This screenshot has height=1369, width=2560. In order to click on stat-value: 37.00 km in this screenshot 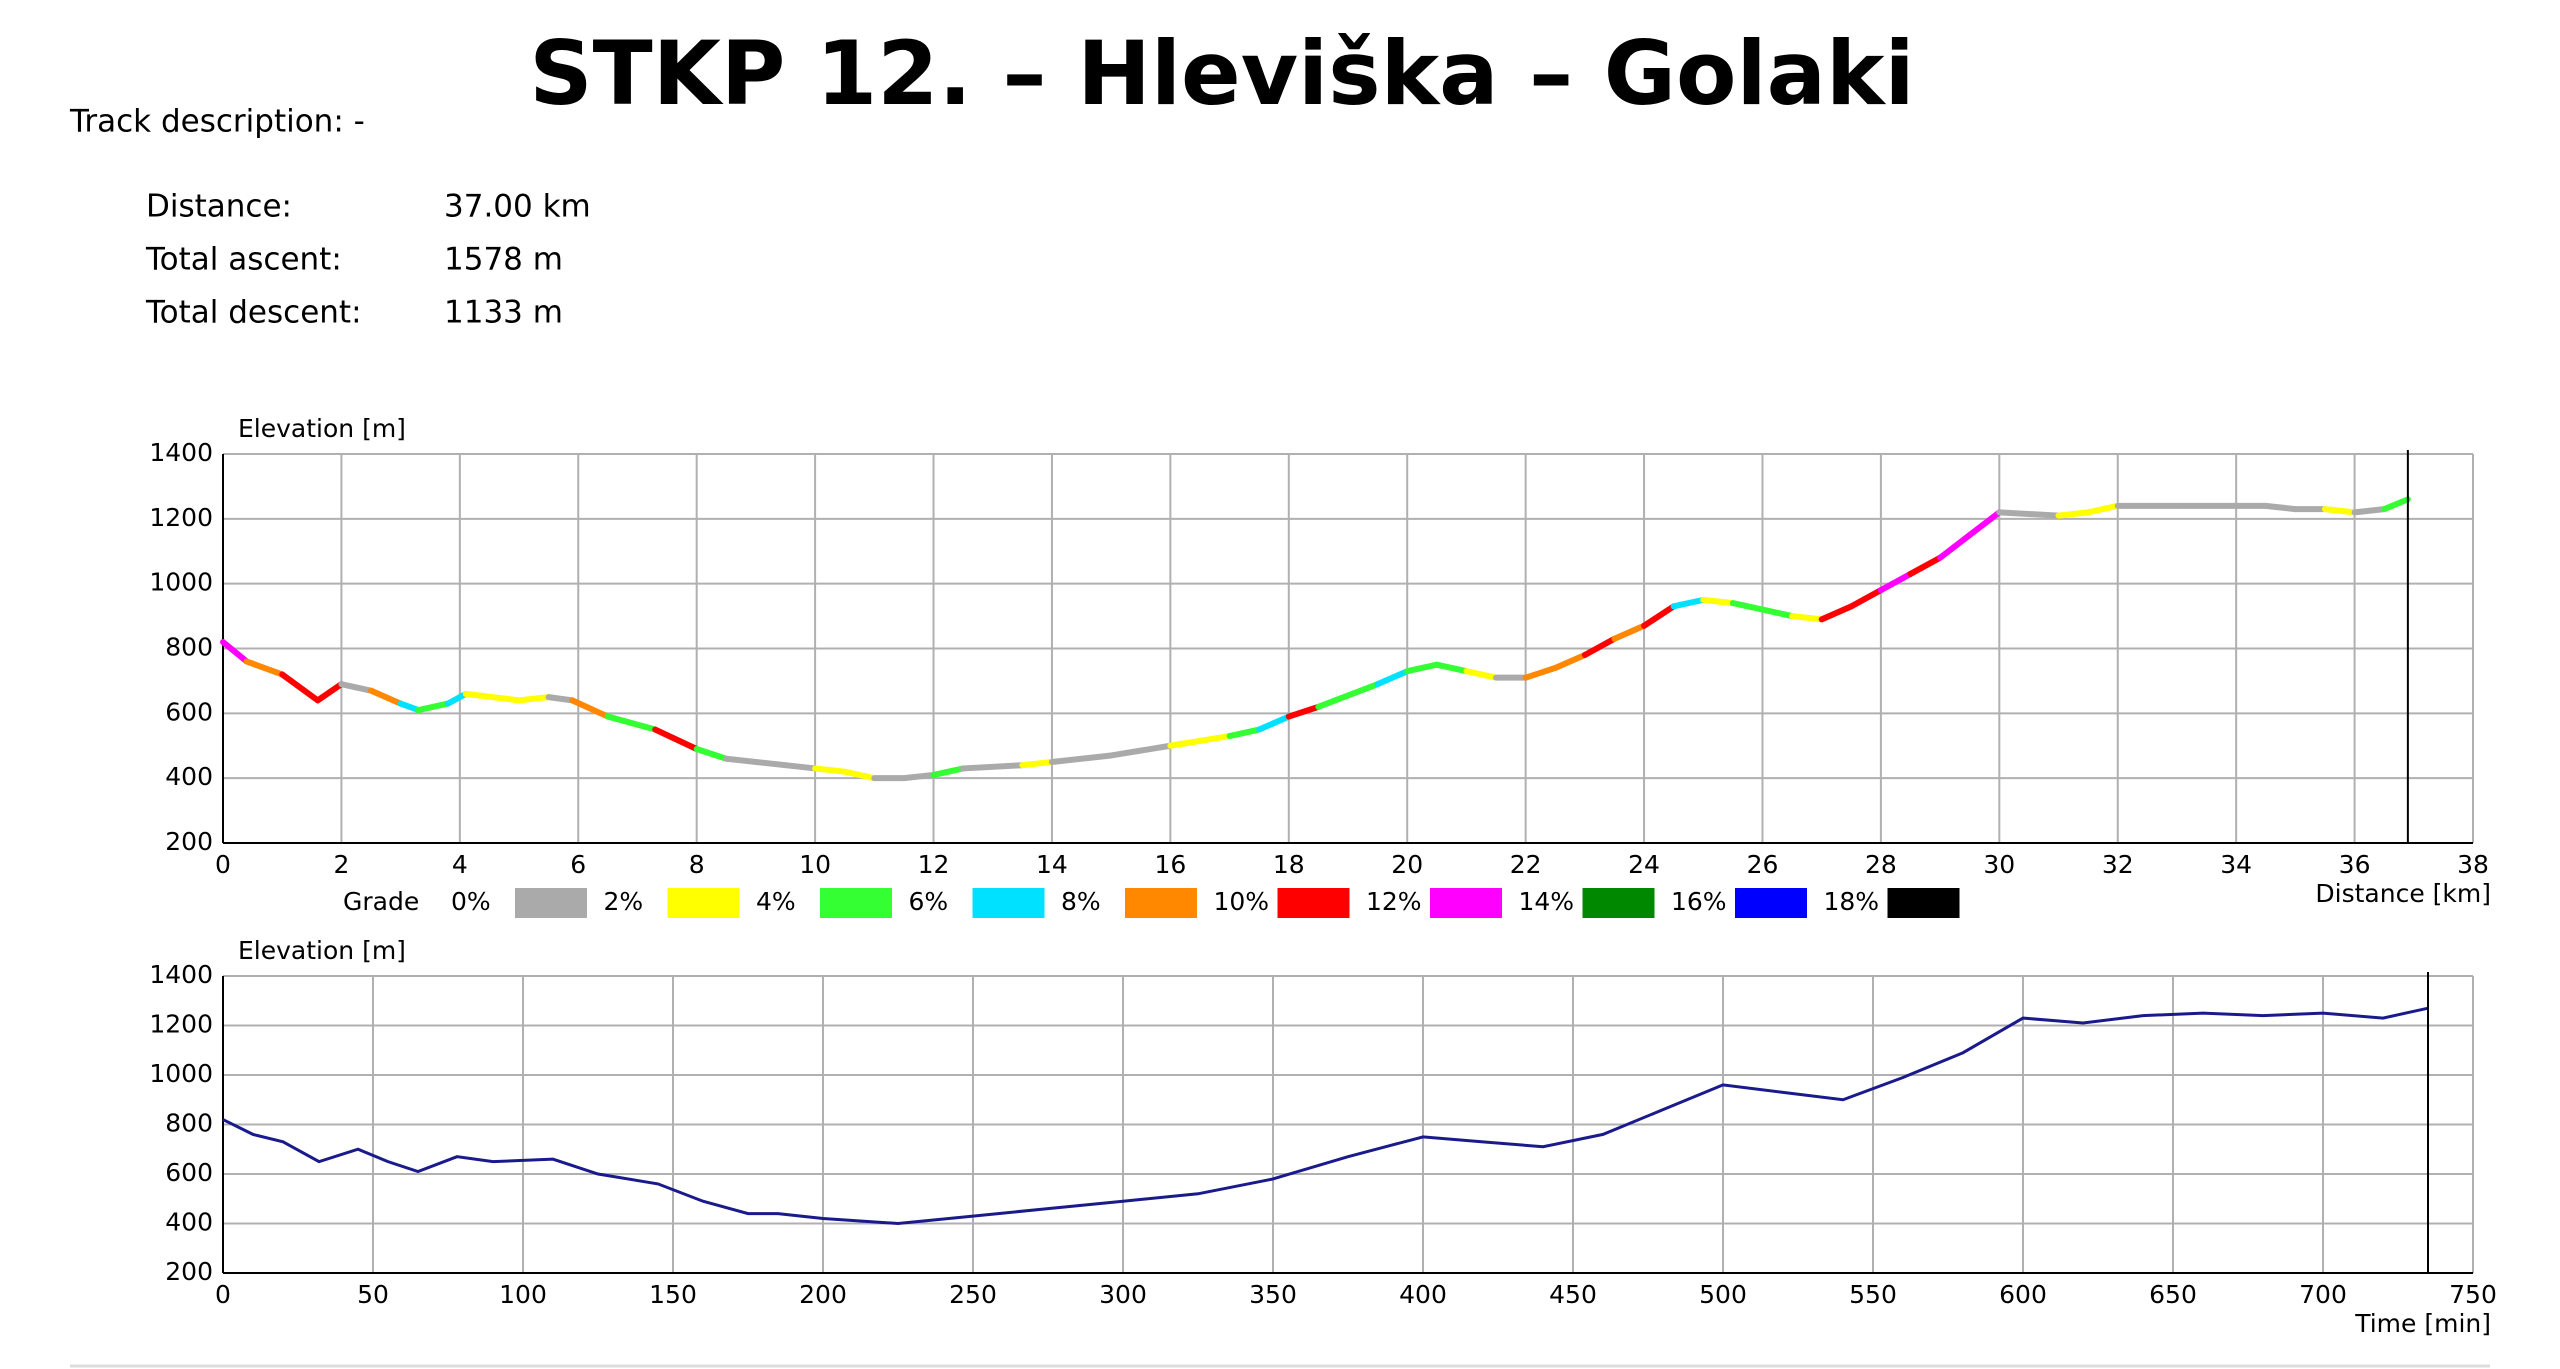, I will do `click(517, 207)`.